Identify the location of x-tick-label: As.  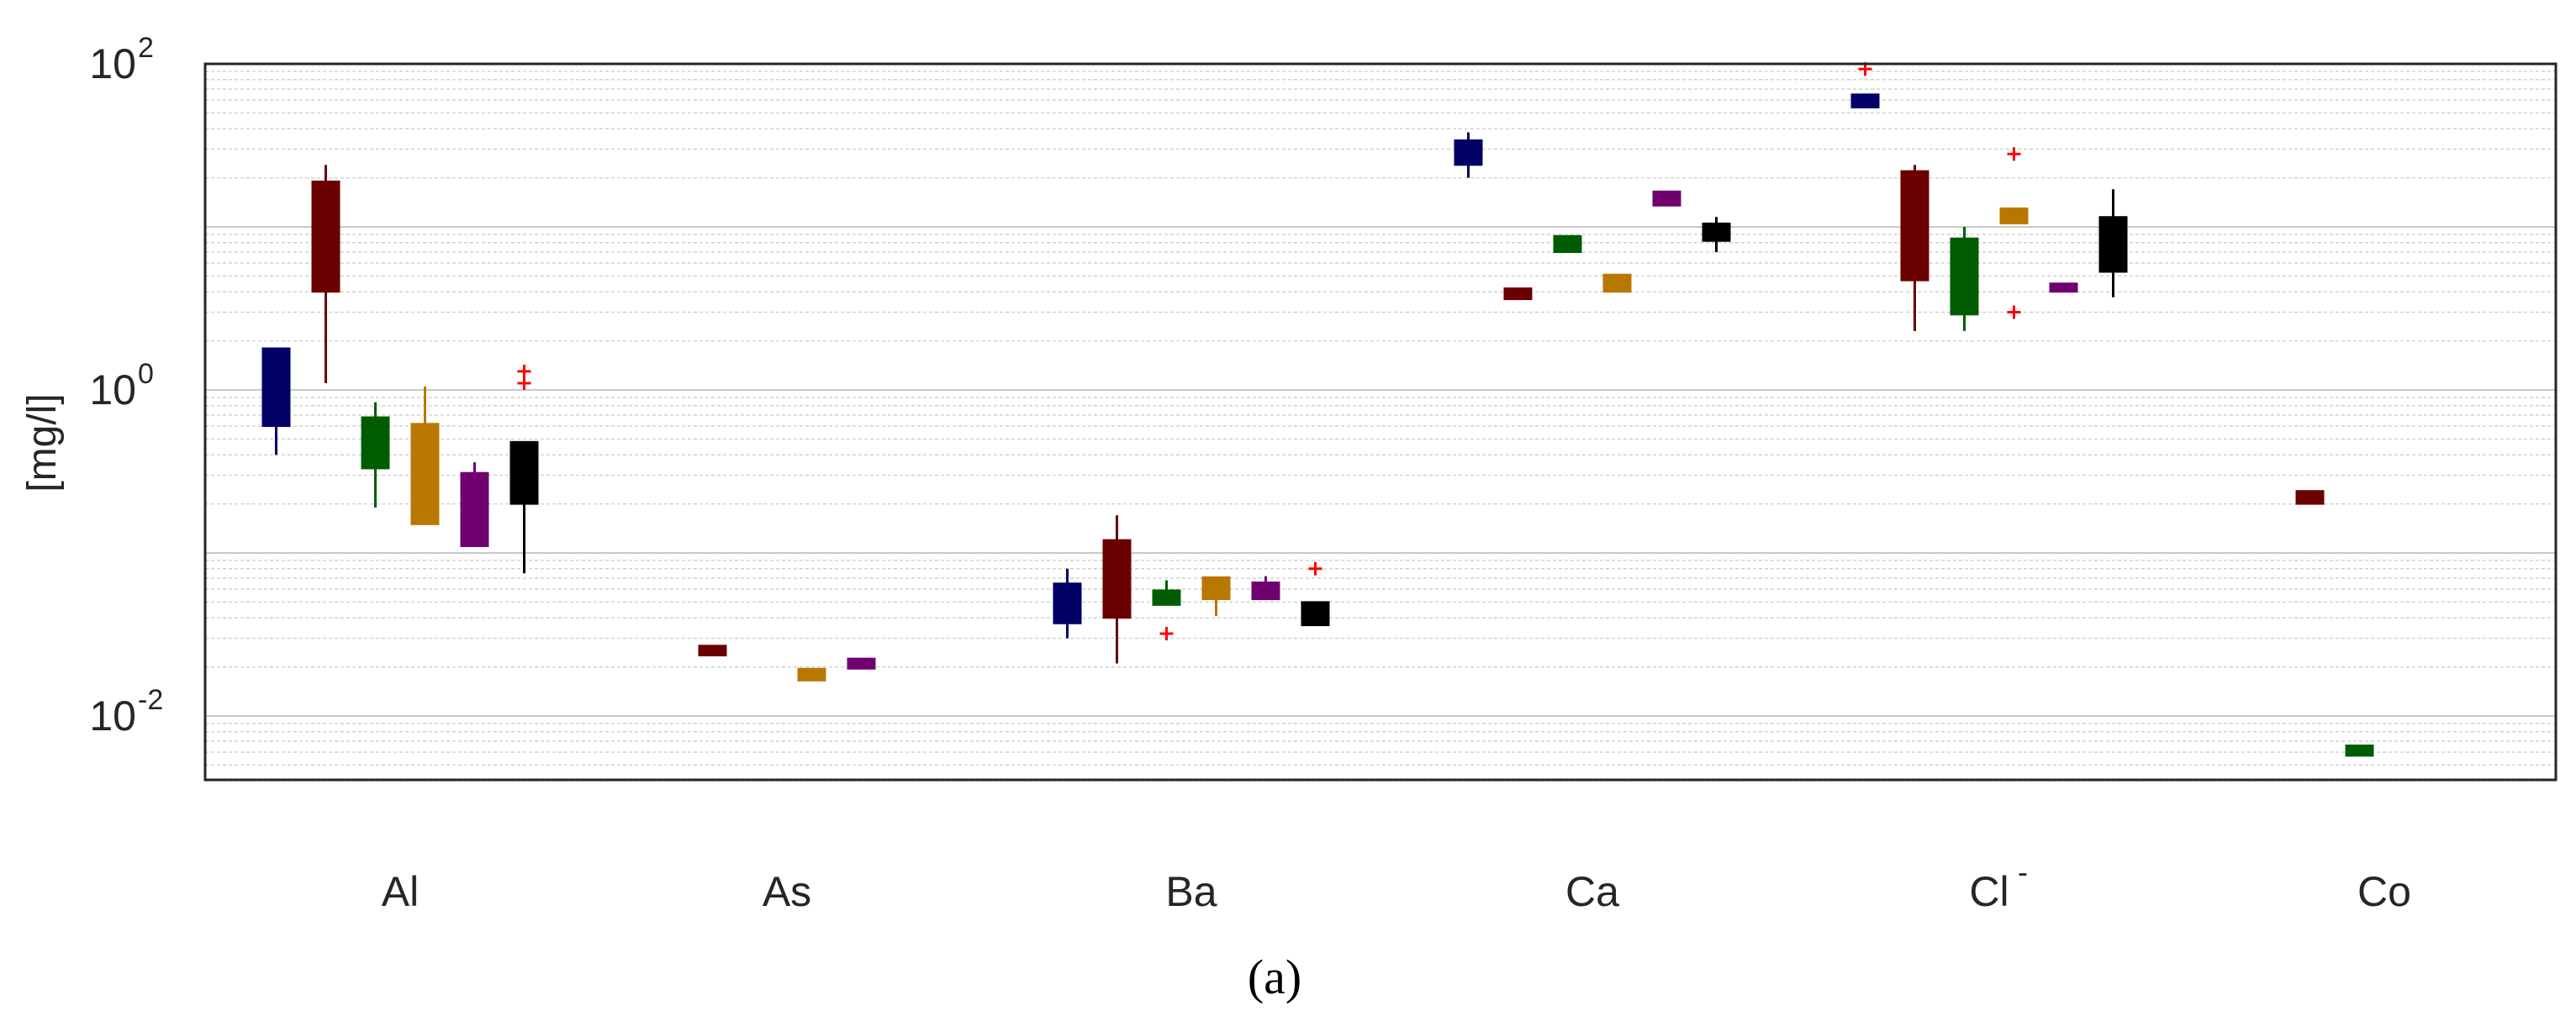
(787, 892).